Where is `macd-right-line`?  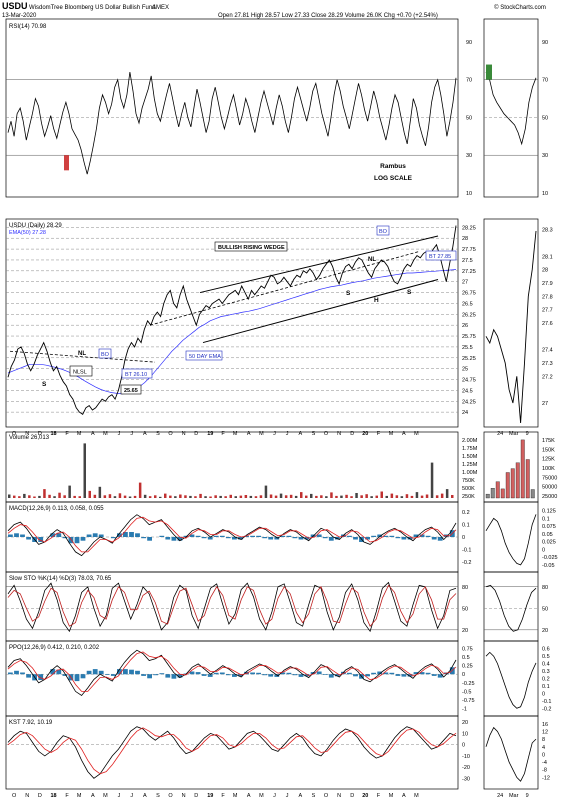 macd-right-line is located at coordinates (511, 540).